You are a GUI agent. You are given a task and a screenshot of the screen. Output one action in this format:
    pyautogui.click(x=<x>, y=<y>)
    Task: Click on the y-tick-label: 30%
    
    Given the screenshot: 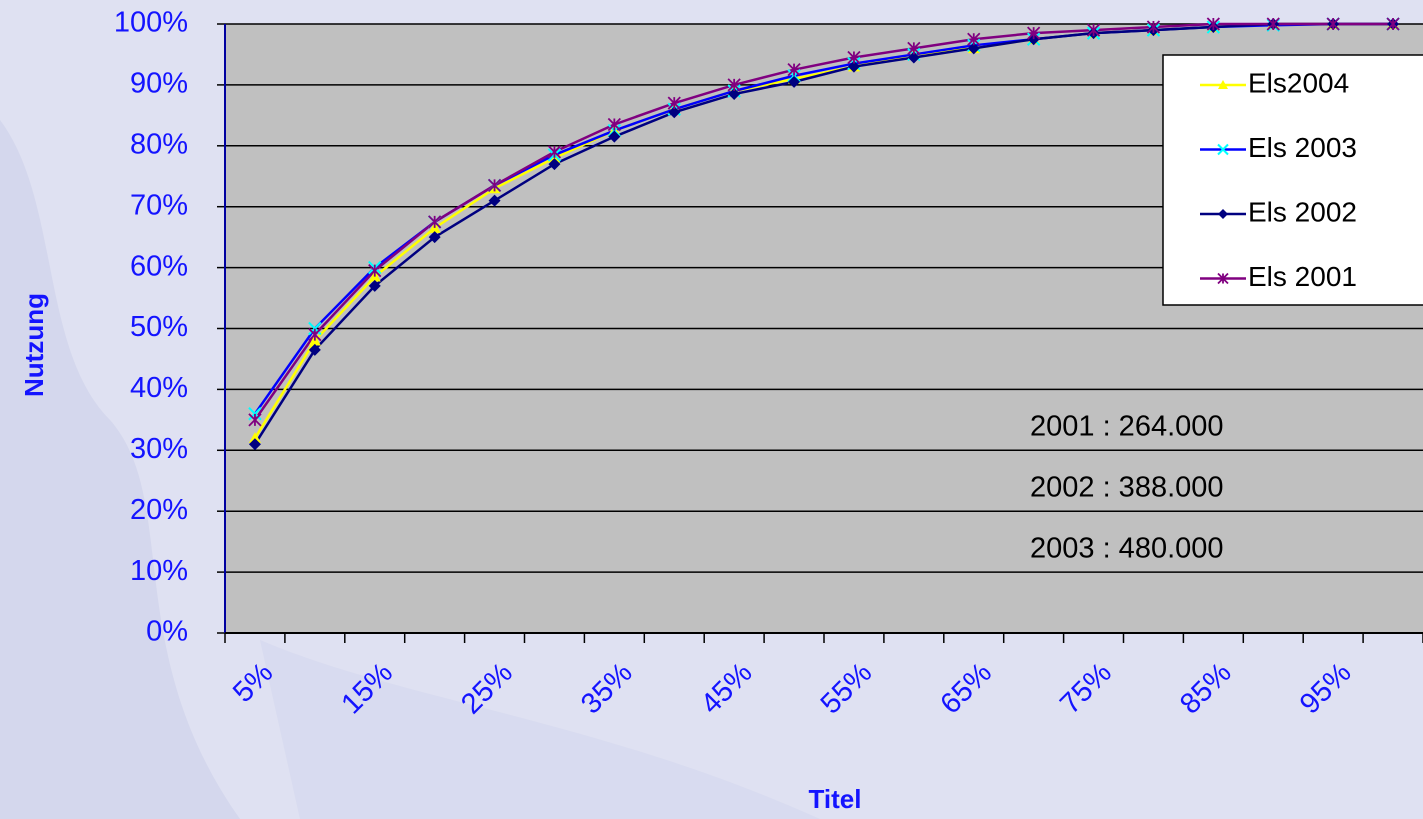 What is the action you would take?
    pyautogui.click(x=159, y=449)
    